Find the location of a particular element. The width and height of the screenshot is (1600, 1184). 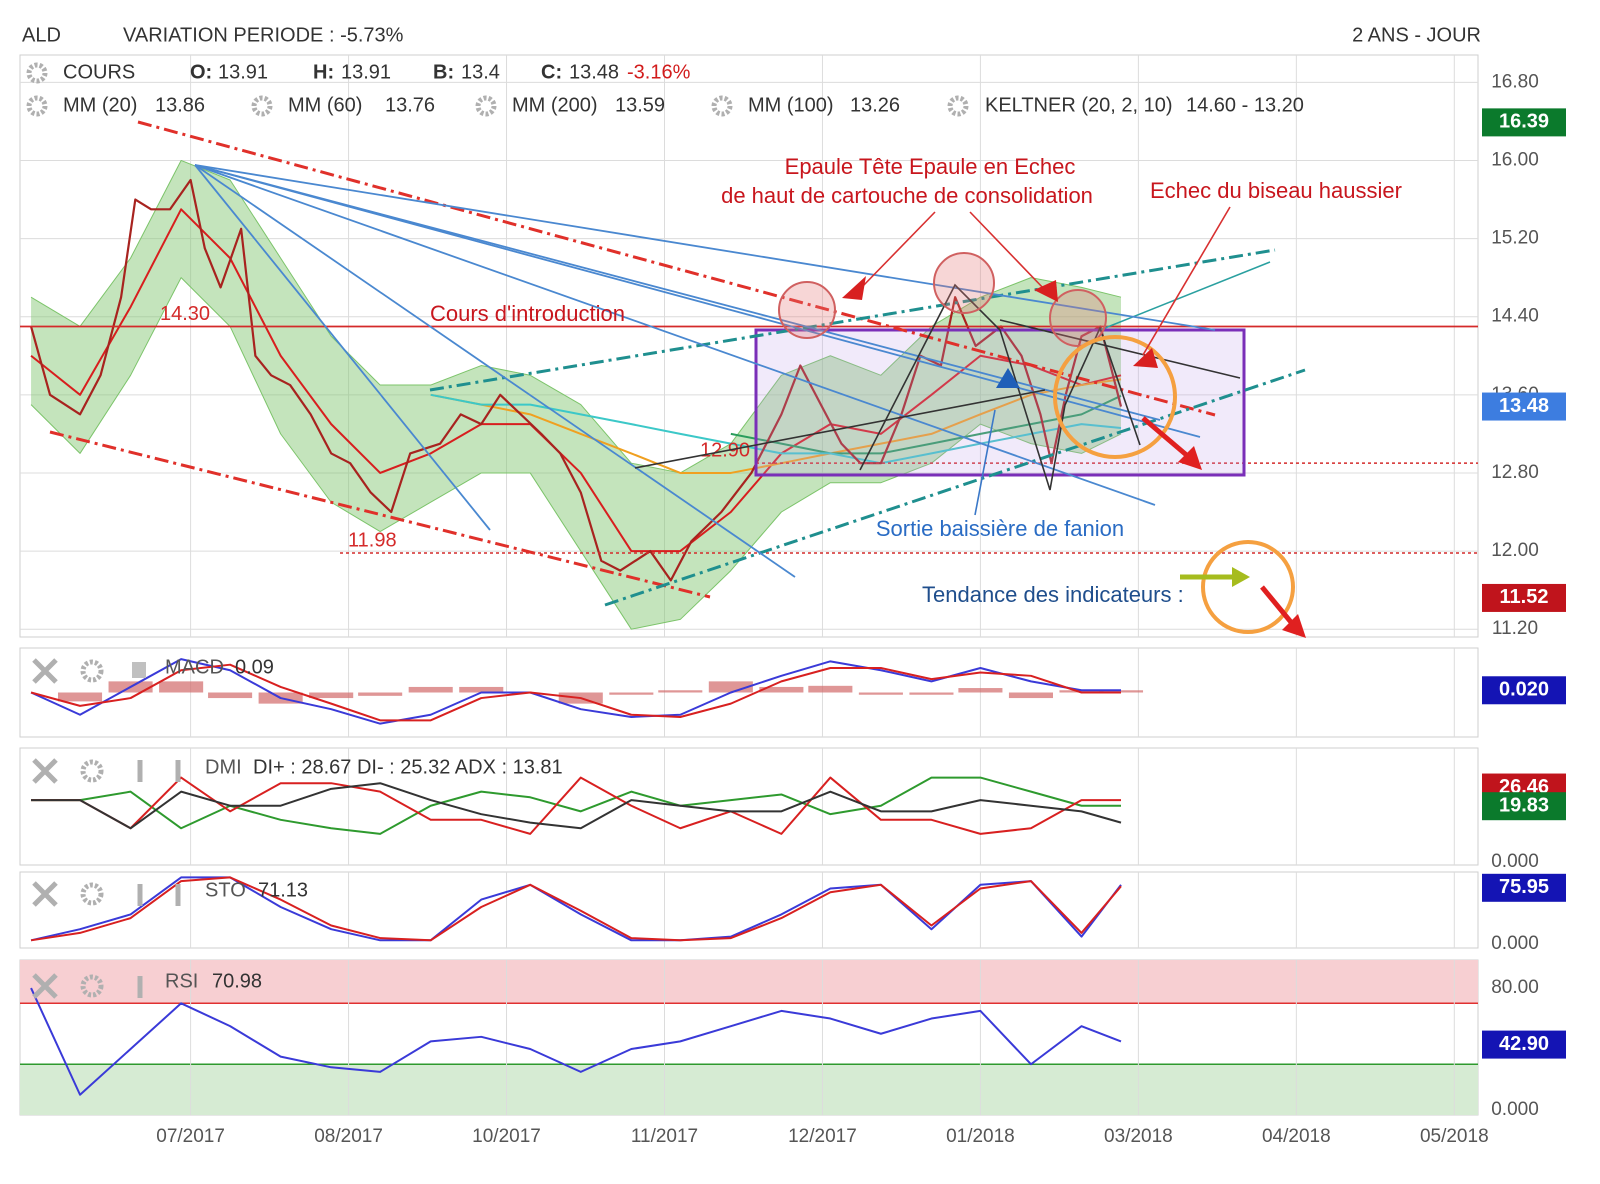

indicator-name: STO is located at coordinates (225, 890).